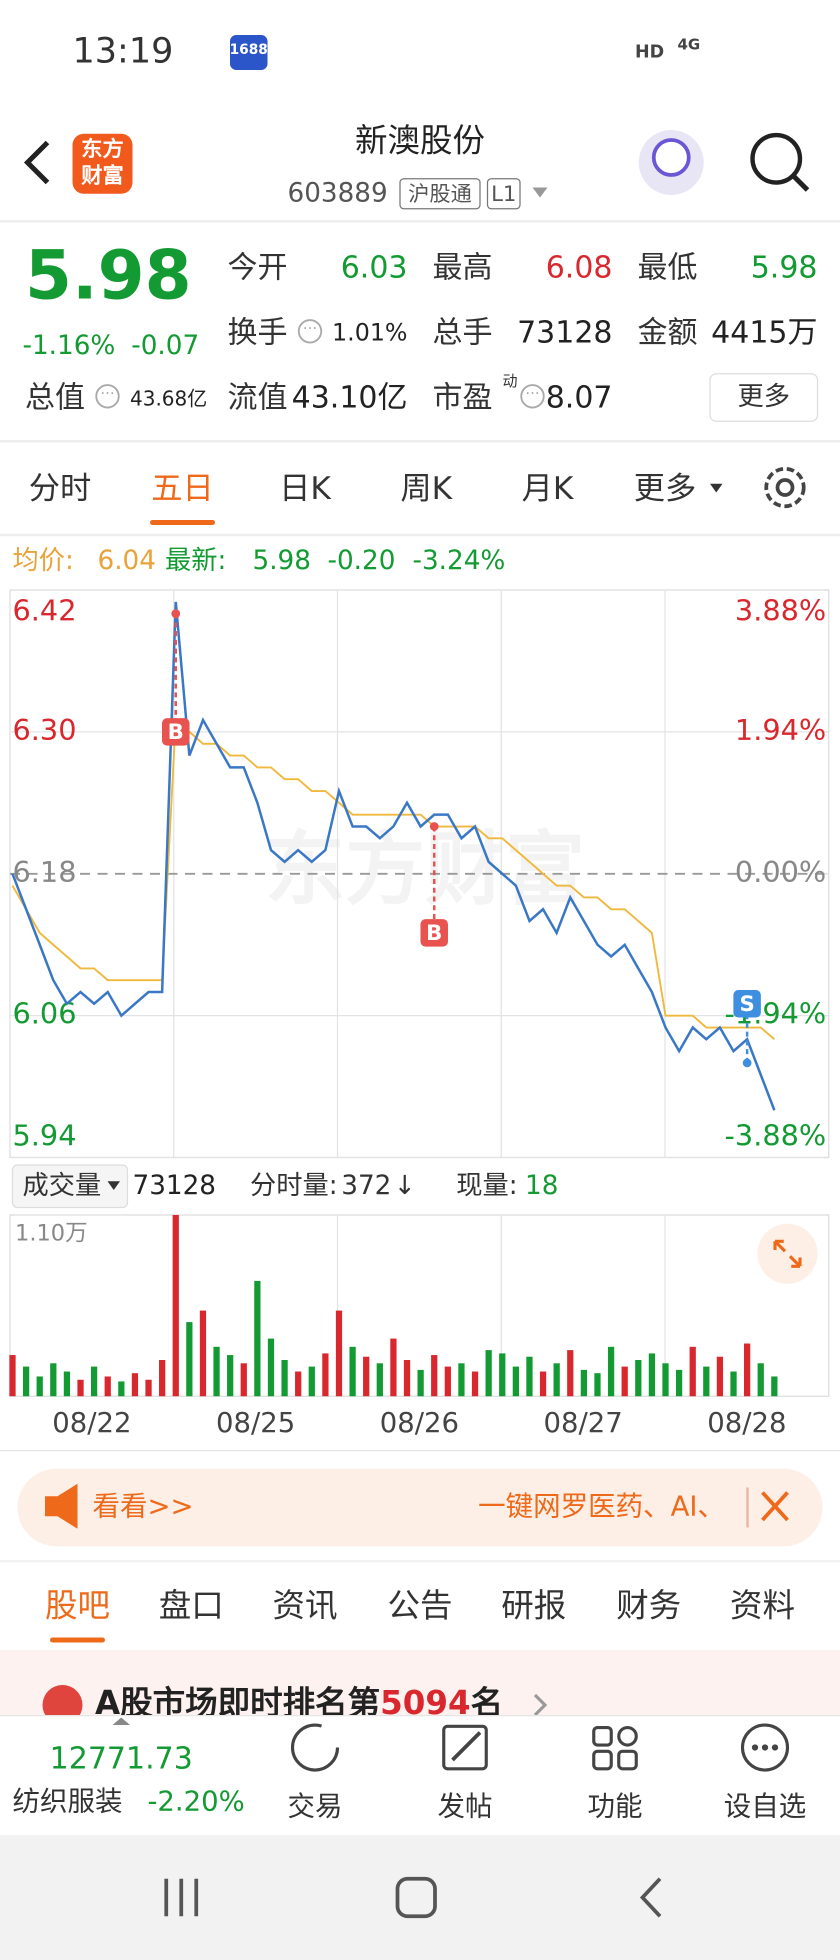 The image size is (840, 1960). Describe the element at coordinates (533, 1606) in the screenshot. I see `section-tab: 研报` at that location.